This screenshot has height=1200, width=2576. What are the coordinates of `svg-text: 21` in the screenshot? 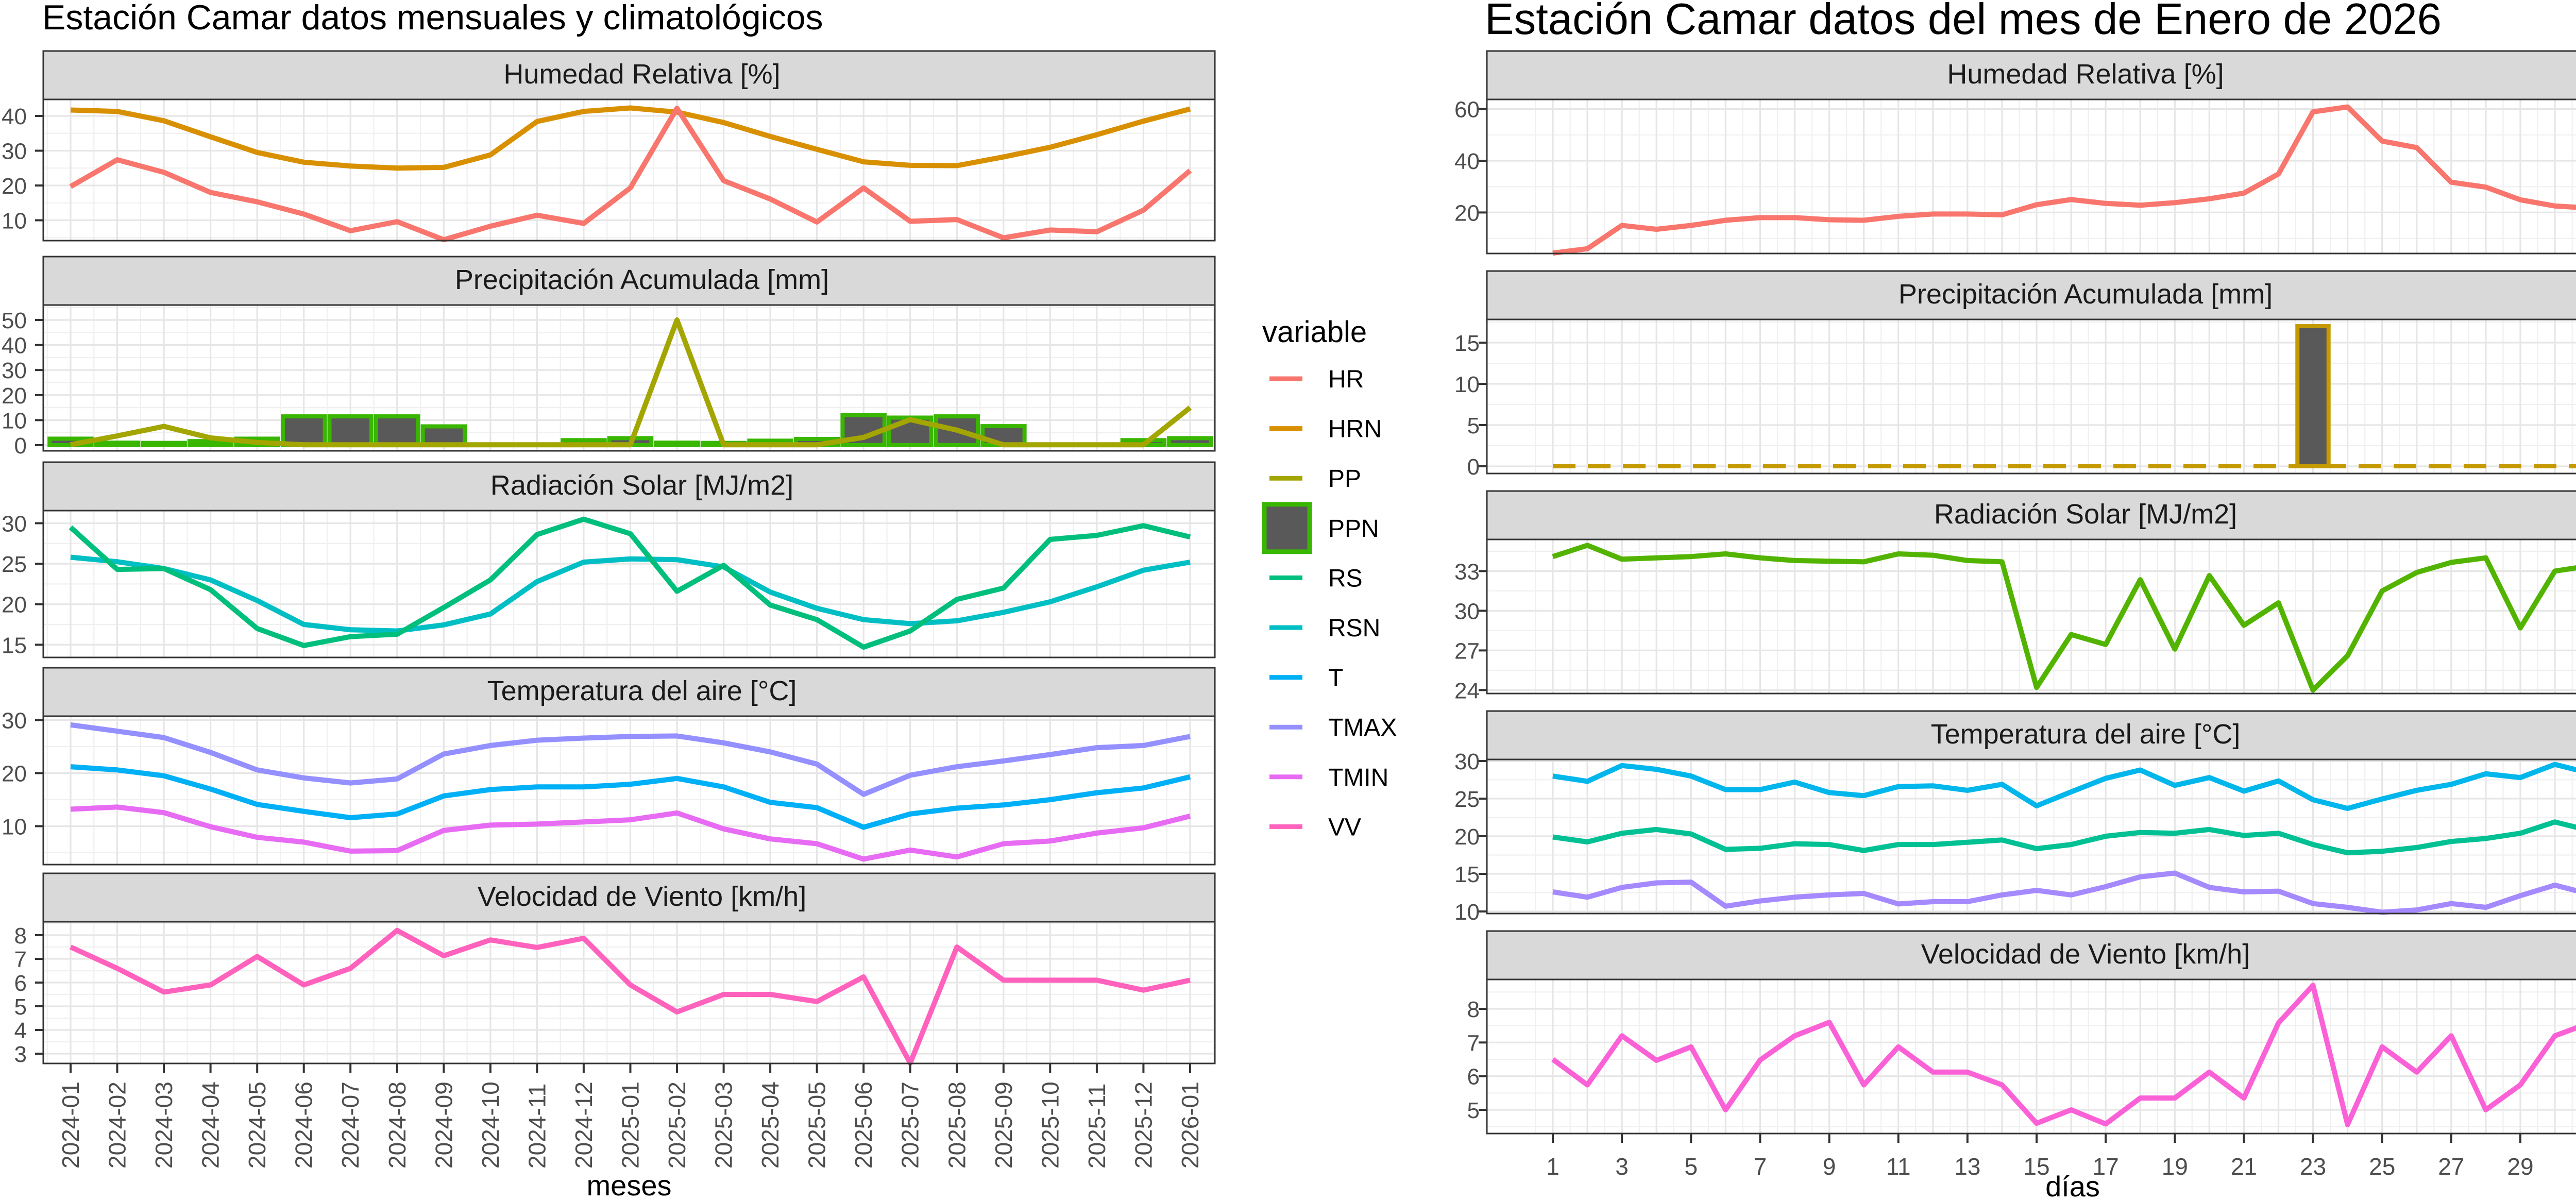 It's located at (2244, 1166).